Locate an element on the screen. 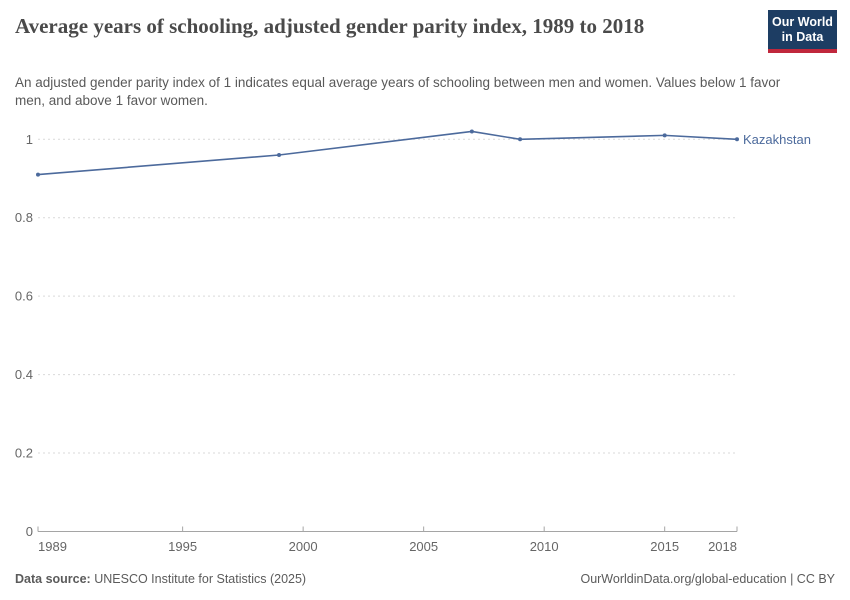  owid-logo: Our World in Data is located at coordinates (802, 31).